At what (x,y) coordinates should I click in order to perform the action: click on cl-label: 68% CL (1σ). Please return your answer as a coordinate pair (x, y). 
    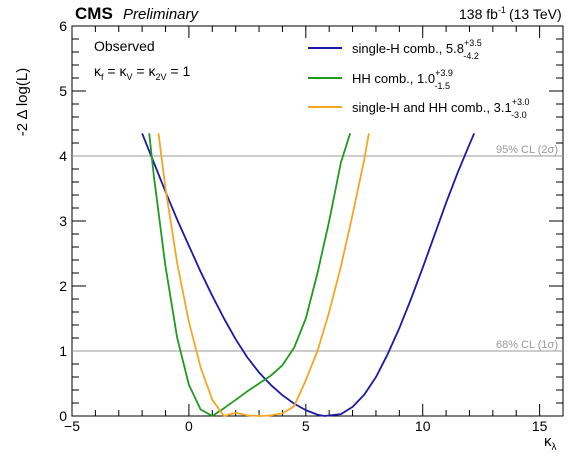
    Looking at the image, I should click on (527, 345).